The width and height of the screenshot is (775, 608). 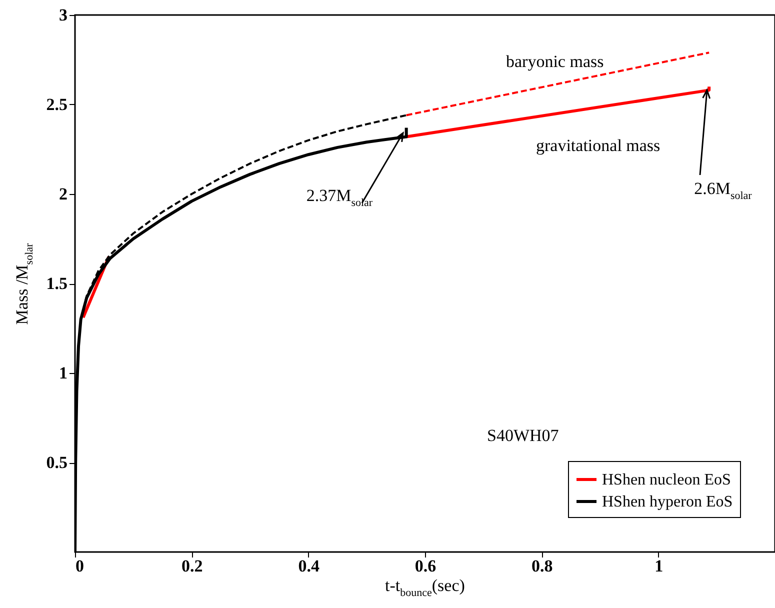 I want to click on y-tick-label: 2, so click(x=63, y=194).